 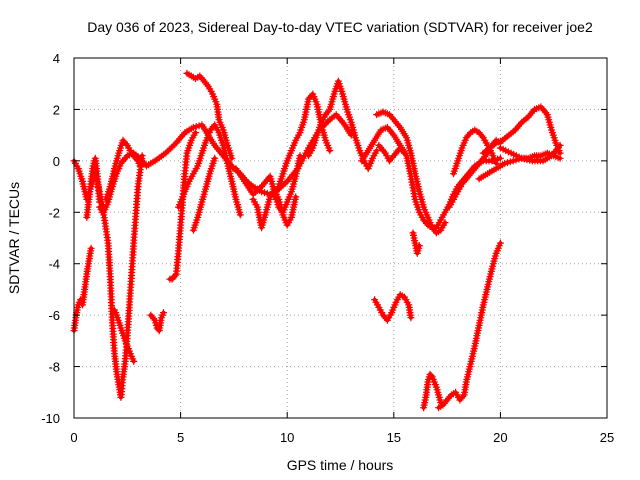 I want to click on y-tick-label: 0, so click(x=56, y=161).